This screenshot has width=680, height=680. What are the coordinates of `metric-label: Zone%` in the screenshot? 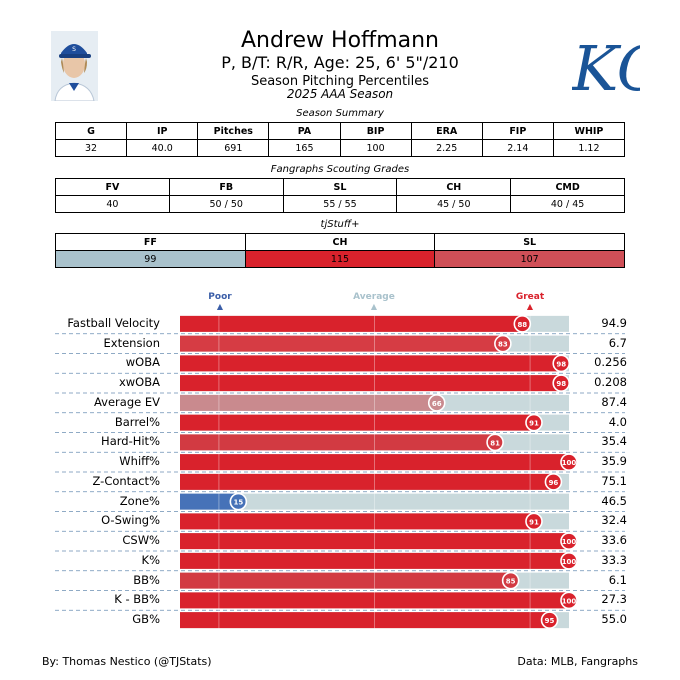 It's located at (139, 500).